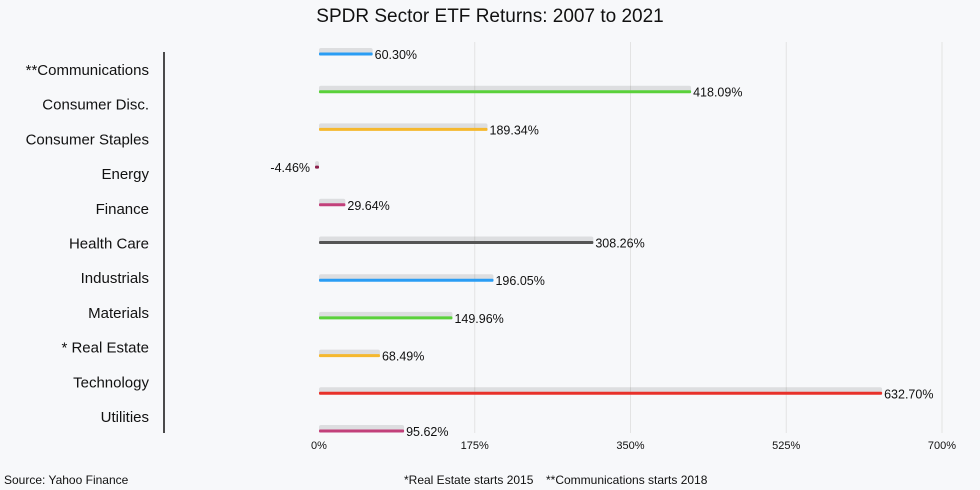  I want to click on x-tick-label: 525%, so click(786, 446).